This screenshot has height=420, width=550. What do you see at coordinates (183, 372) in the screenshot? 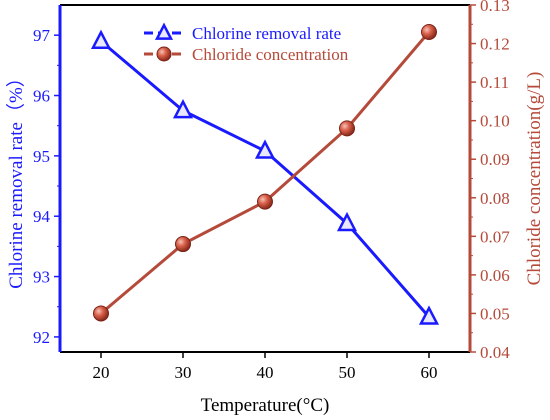
I see `x-tick-label: 30` at bounding box center [183, 372].